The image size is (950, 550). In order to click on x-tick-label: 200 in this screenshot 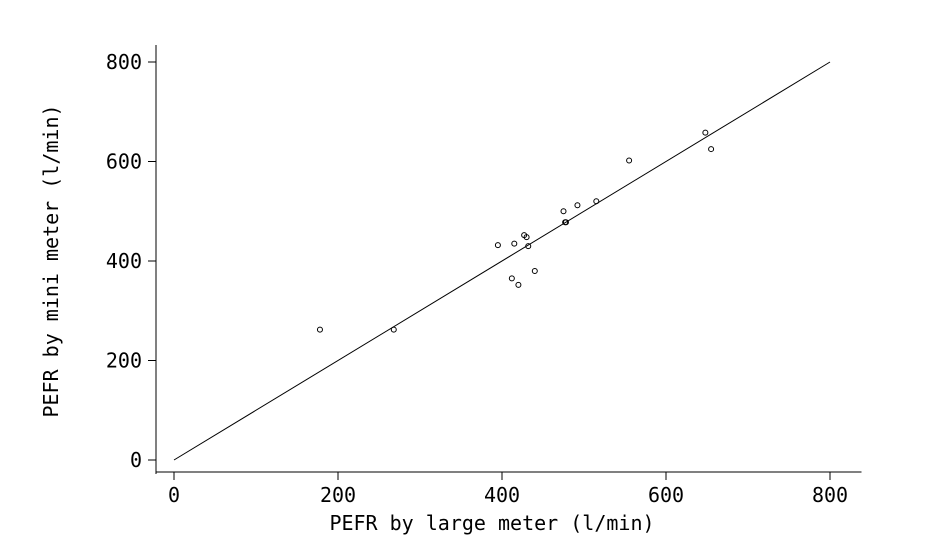, I will do `click(338, 495)`.